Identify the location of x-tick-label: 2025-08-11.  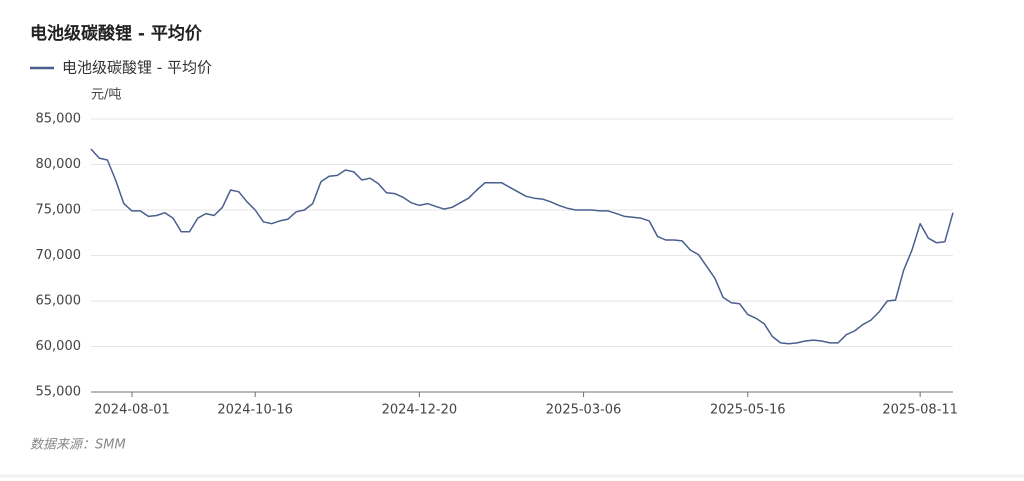
(920, 410).